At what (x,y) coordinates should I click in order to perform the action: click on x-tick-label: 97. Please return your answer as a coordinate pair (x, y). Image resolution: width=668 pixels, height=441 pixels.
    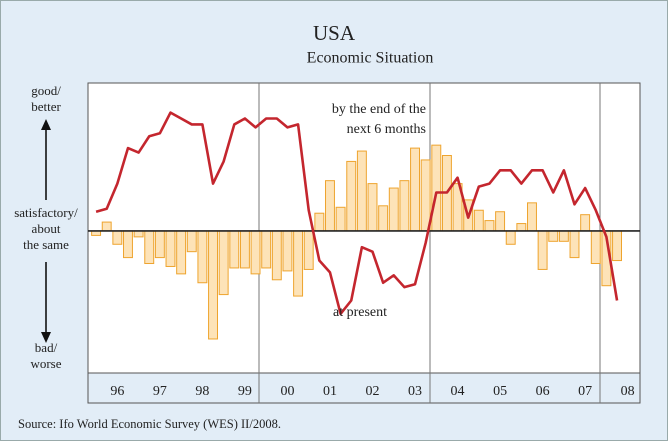
    Looking at the image, I should click on (160, 391).